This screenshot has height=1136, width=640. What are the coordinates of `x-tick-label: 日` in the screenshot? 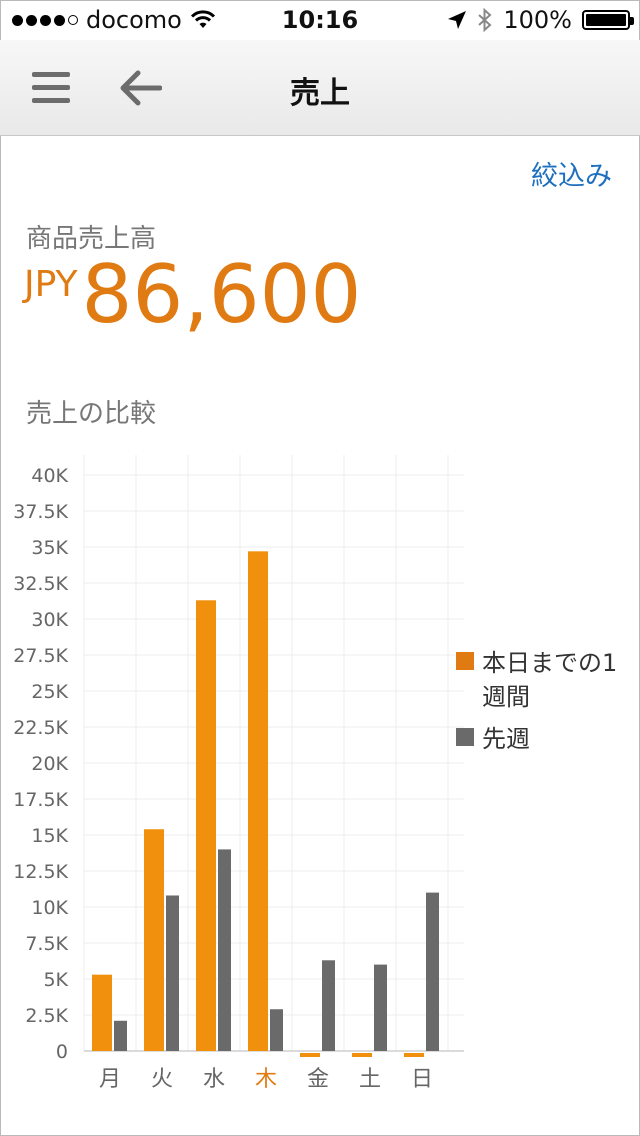 It's located at (422, 1079).